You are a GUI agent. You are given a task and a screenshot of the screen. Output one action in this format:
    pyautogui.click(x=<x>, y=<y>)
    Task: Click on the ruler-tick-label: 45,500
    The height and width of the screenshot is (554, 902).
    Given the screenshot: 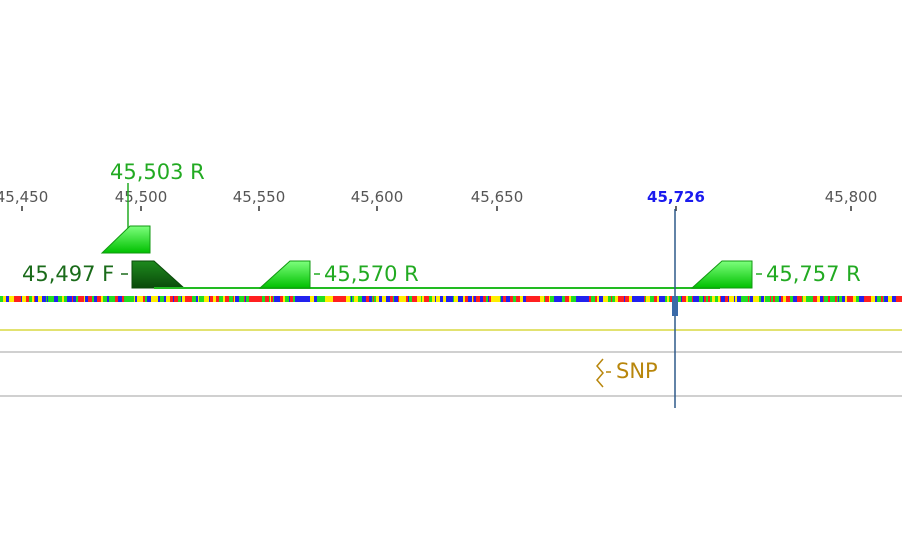 What is the action you would take?
    pyautogui.click(x=141, y=197)
    